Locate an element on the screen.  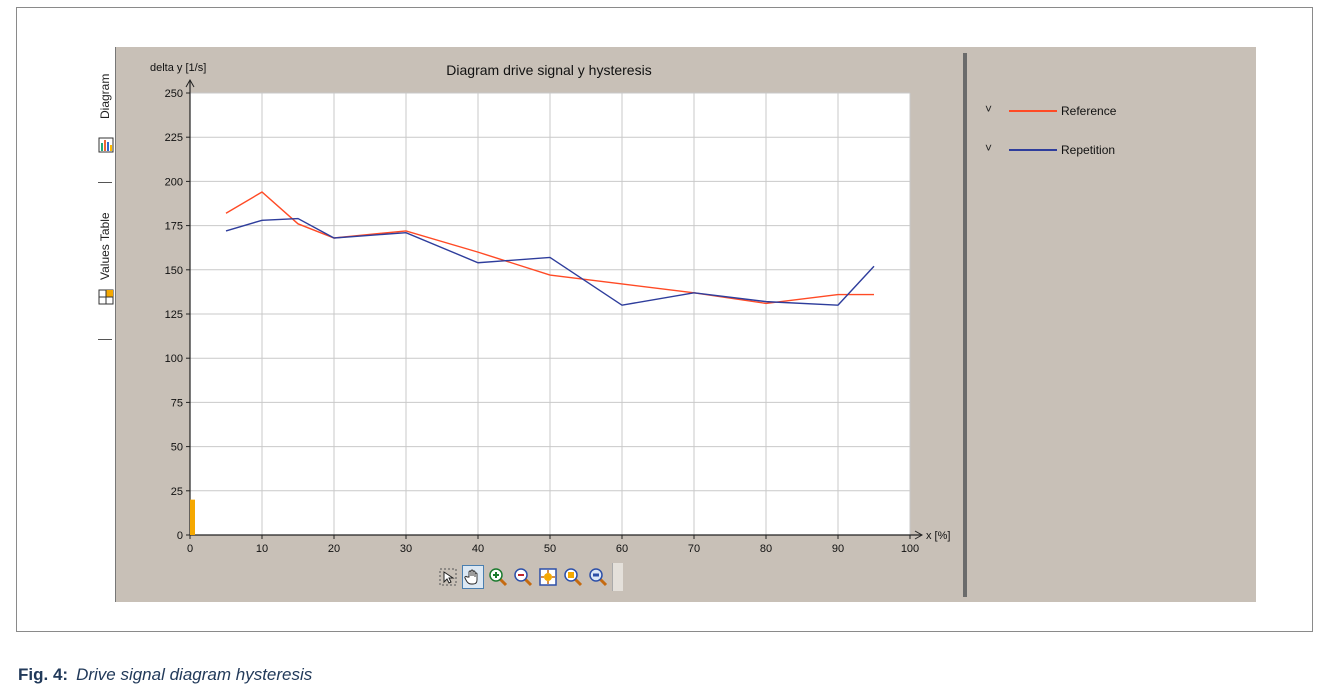
legend-label: Repetition is located at coordinates (1088, 150).